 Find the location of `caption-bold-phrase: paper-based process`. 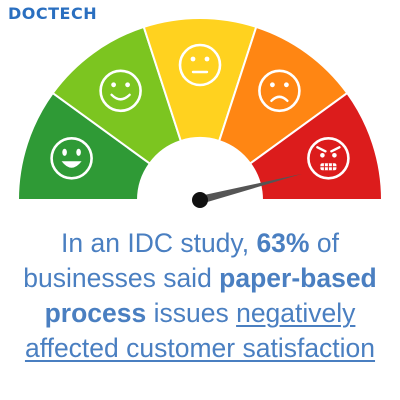

caption-bold-phrase: paper-based process is located at coordinates (210, 295).